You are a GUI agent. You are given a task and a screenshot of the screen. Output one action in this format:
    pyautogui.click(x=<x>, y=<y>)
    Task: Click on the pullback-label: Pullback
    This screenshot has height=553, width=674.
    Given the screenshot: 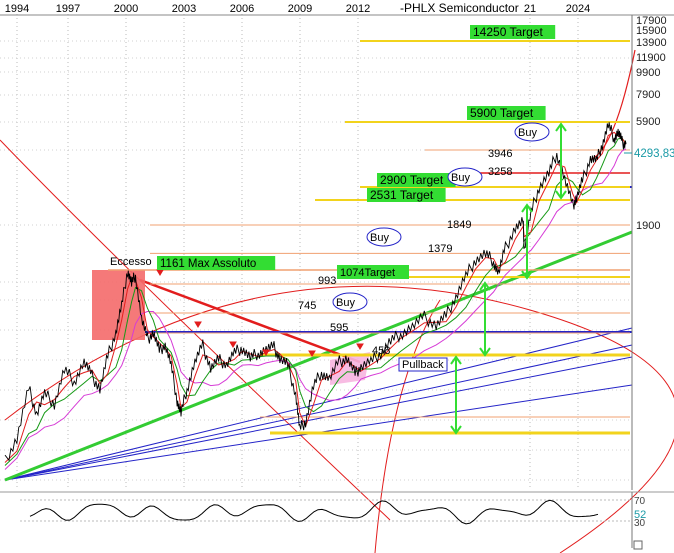 What is the action you would take?
    pyautogui.click(x=423, y=365)
    